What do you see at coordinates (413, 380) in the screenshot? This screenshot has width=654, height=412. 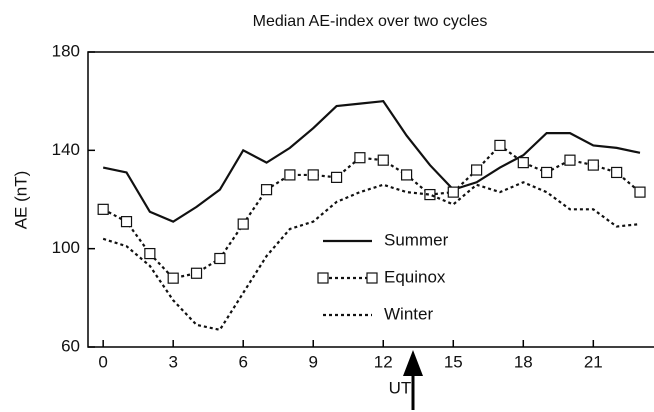 I see `arrow` at bounding box center [413, 380].